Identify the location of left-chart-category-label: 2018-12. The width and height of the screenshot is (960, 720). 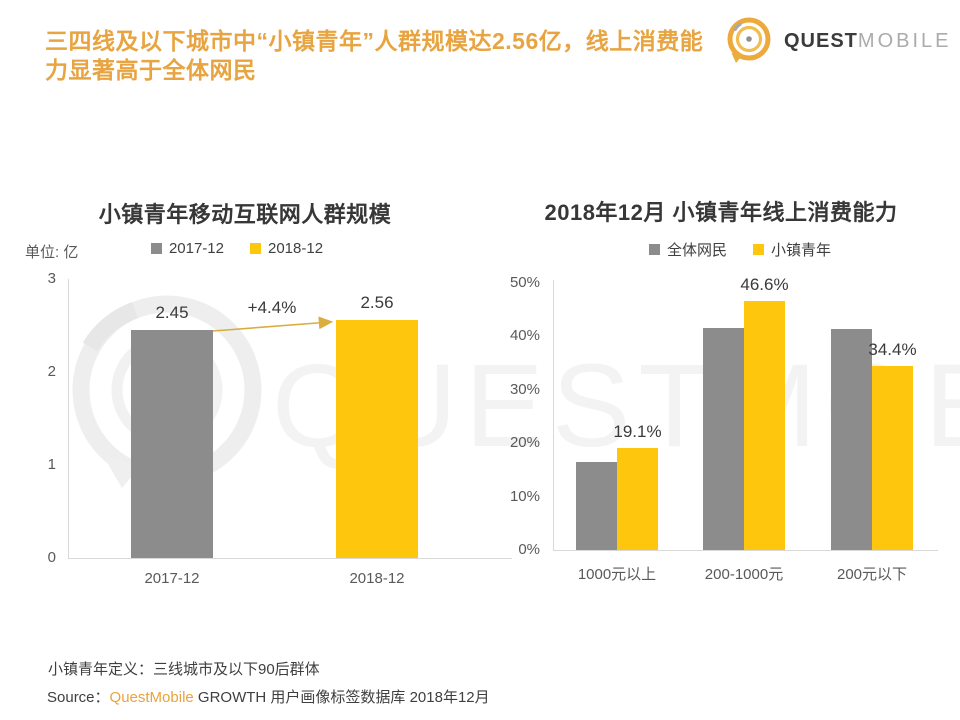
(377, 578).